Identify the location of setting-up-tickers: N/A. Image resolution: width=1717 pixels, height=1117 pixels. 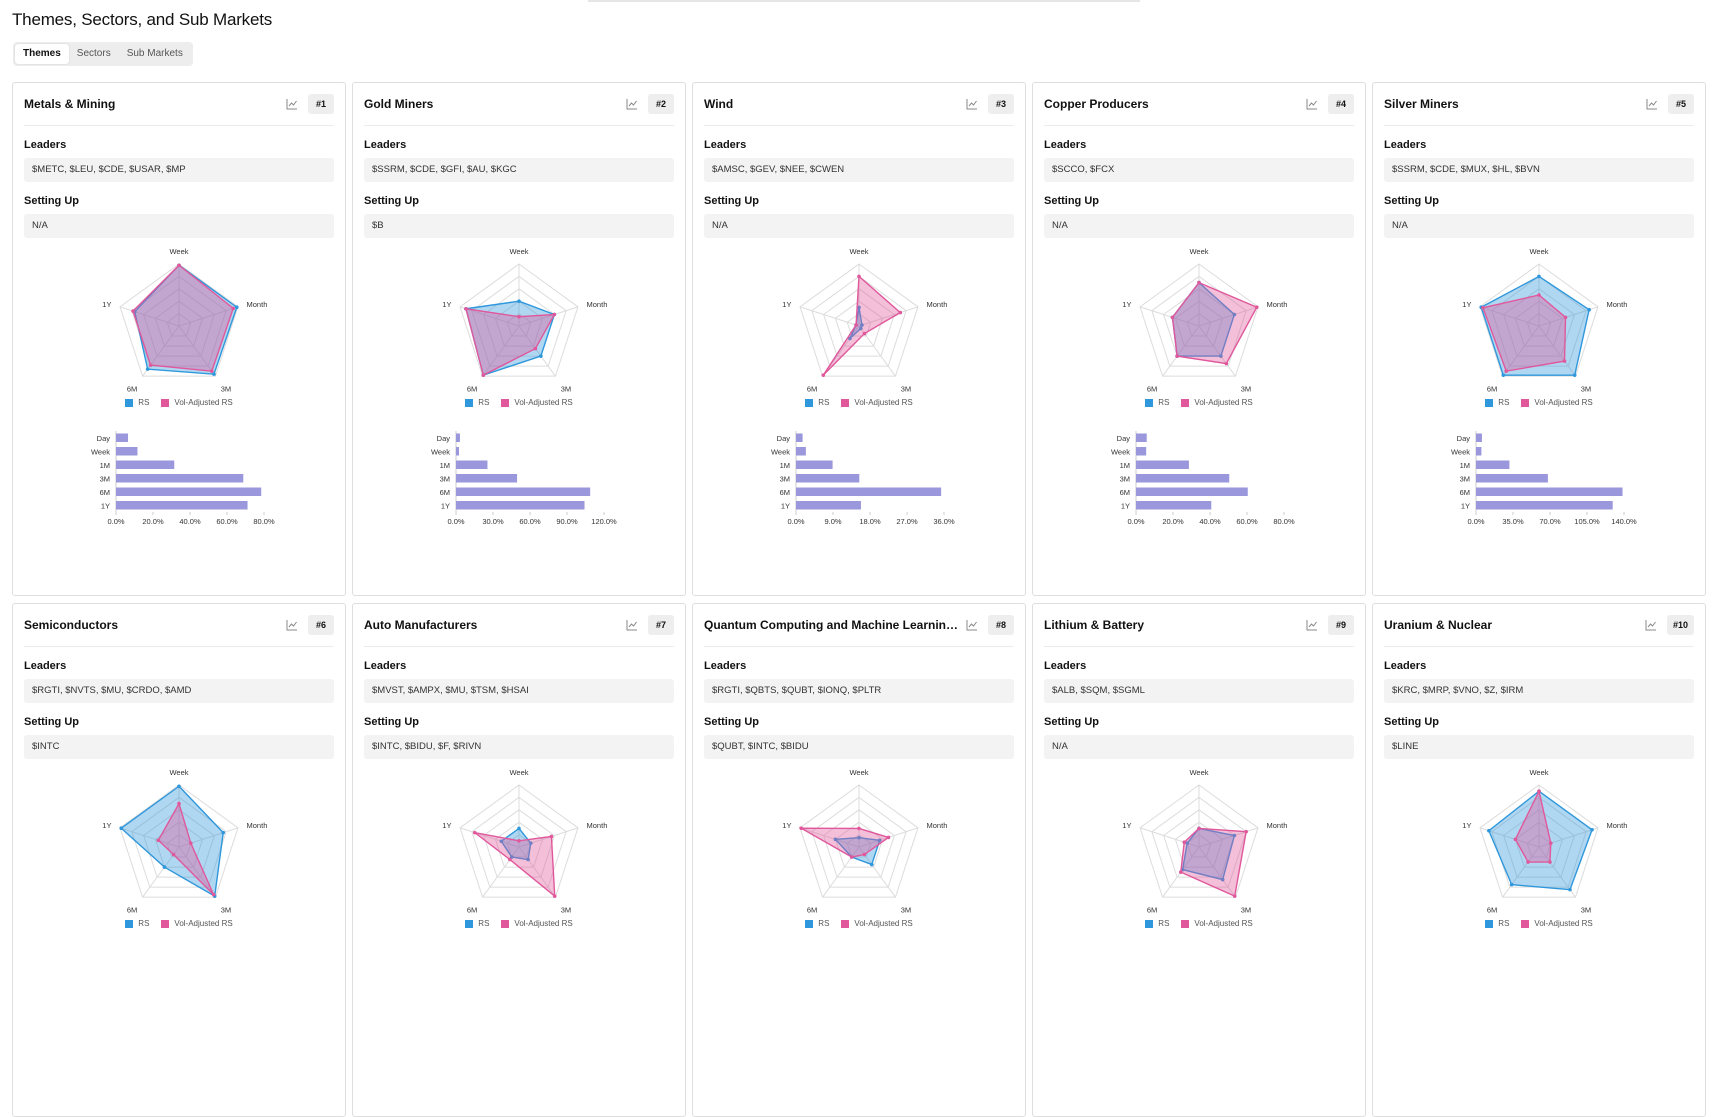
(1539, 226).